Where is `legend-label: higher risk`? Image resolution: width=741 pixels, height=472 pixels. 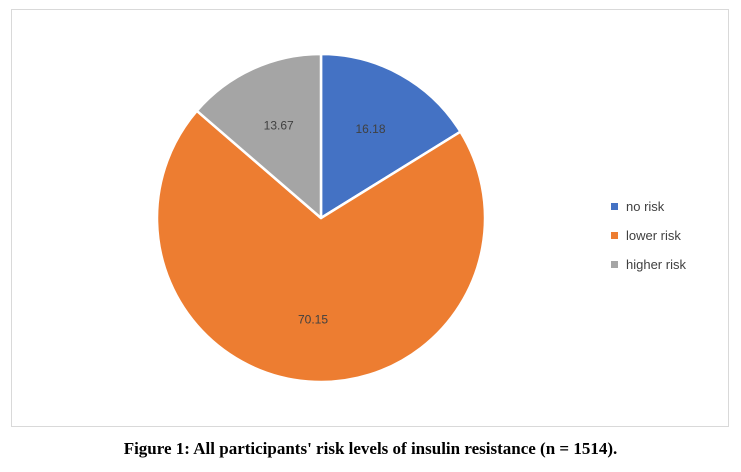 legend-label: higher risk is located at coordinates (656, 264).